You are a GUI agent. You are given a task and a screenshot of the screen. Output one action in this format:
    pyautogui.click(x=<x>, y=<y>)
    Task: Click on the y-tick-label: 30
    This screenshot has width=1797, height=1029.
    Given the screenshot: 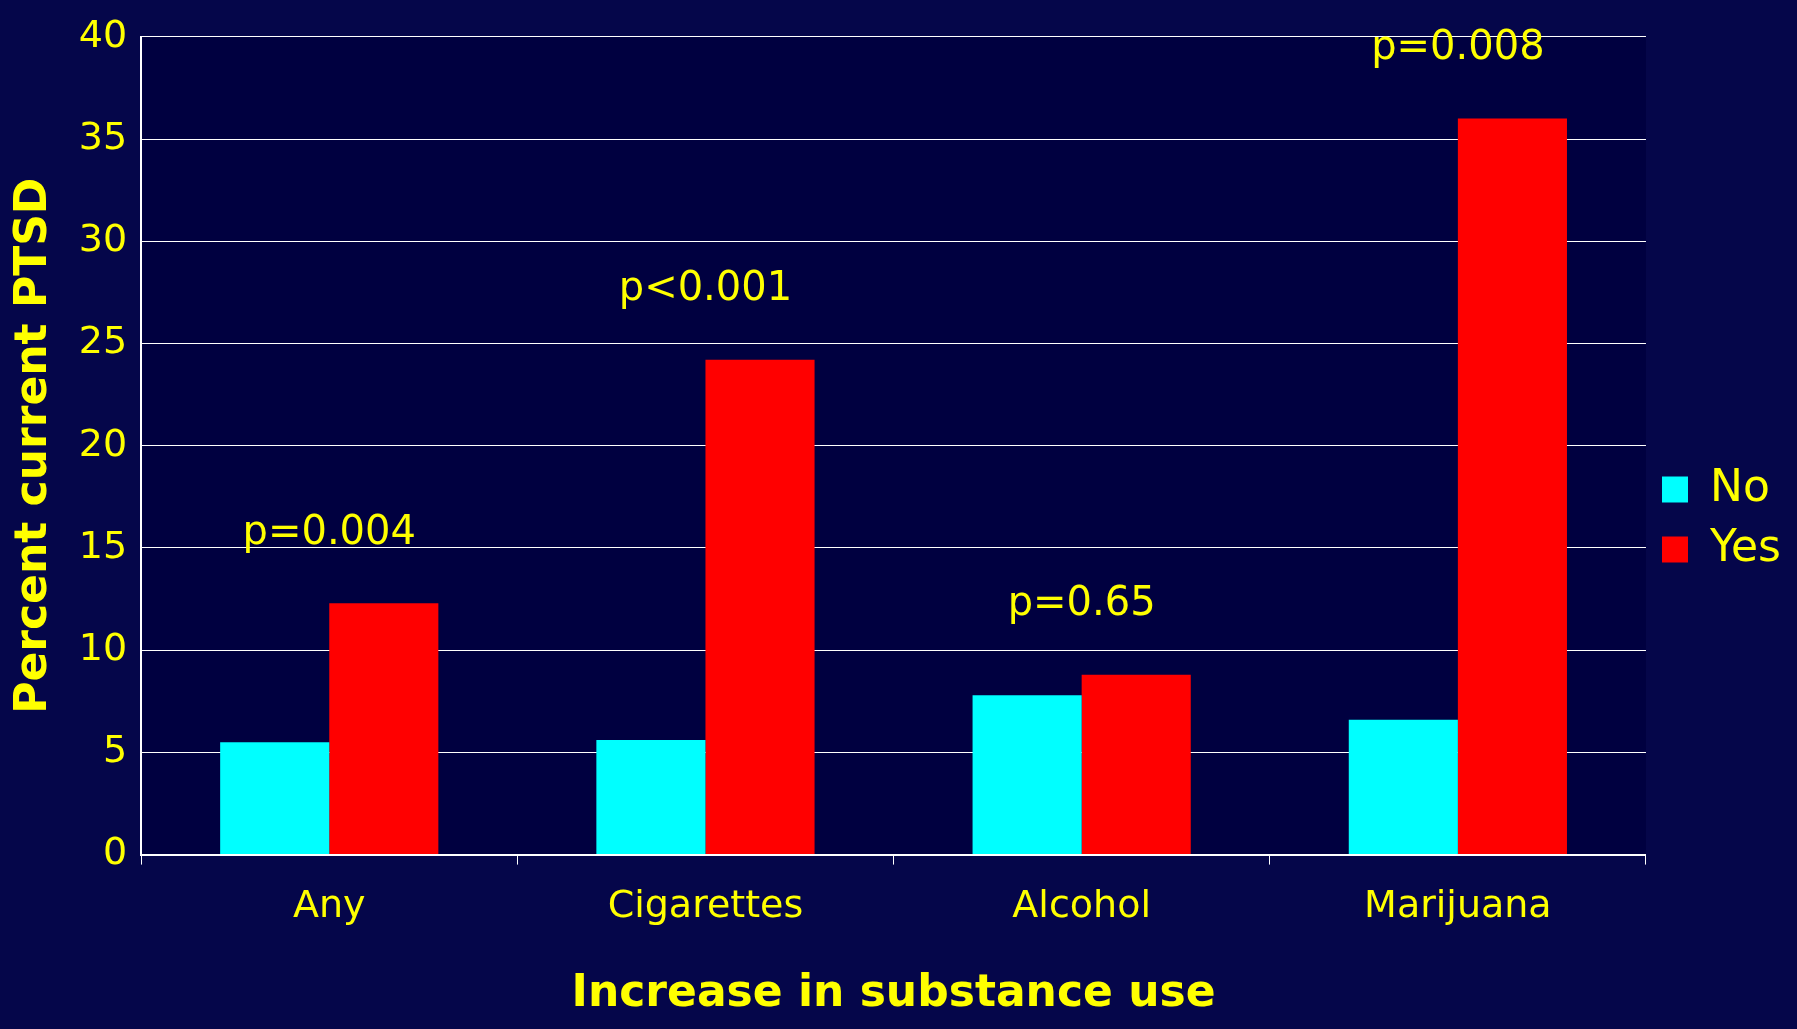 What is the action you would take?
    pyautogui.click(x=103, y=238)
    